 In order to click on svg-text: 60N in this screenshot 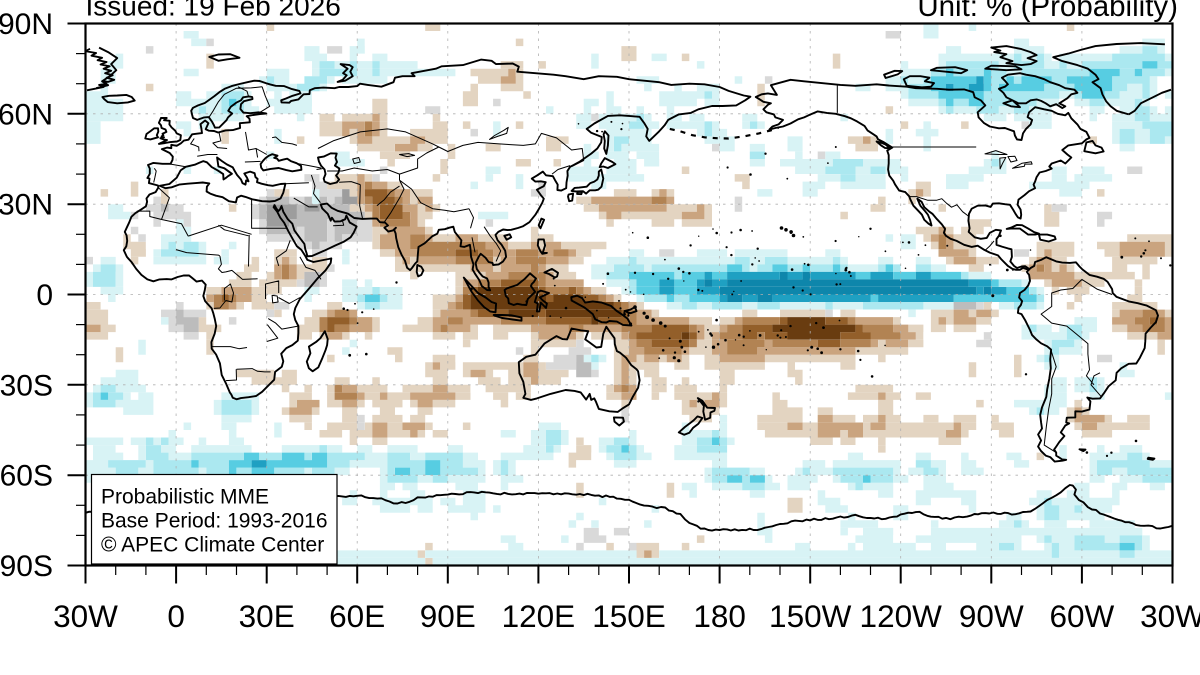, I will do `click(26, 114)`.